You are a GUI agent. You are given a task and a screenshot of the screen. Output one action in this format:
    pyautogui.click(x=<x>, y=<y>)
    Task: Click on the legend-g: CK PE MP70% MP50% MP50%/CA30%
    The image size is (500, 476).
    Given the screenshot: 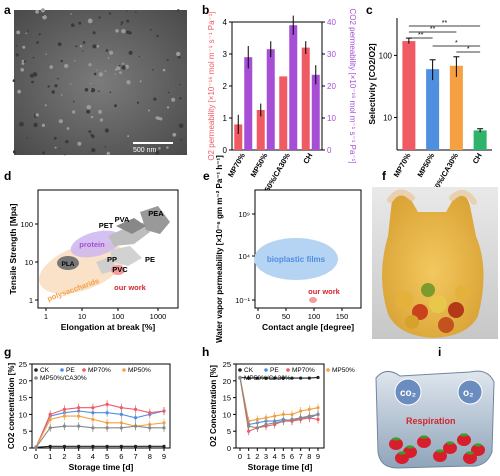 What is the action you would take?
    pyautogui.click(x=92, y=374)
    